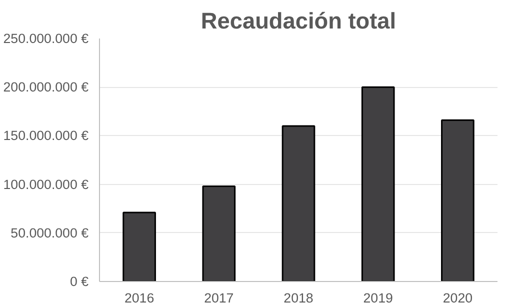 This screenshot has width=527, height=305. What do you see at coordinates (46, 136) in the screenshot?
I see `y-tick-label: 150.000.000 €` at bounding box center [46, 136].